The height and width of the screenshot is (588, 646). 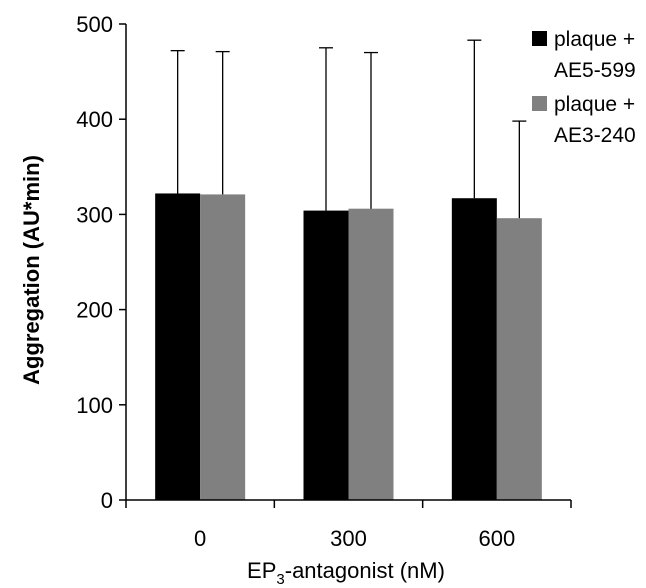 What do you see at coordinates (280, 579) in the screenshot?
I see `x-axis-title-subscript: 3` at bounding box center [280, 579].